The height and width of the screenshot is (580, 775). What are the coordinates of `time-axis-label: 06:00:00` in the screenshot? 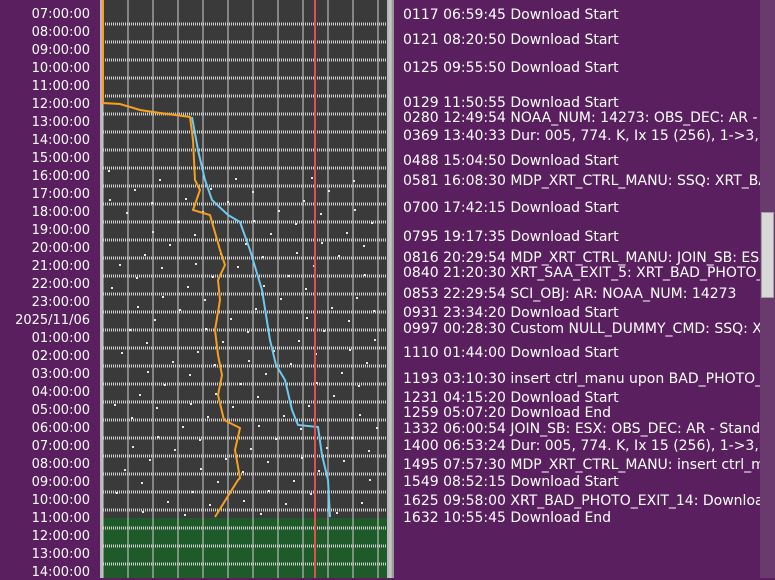 It's located at (60, 428).